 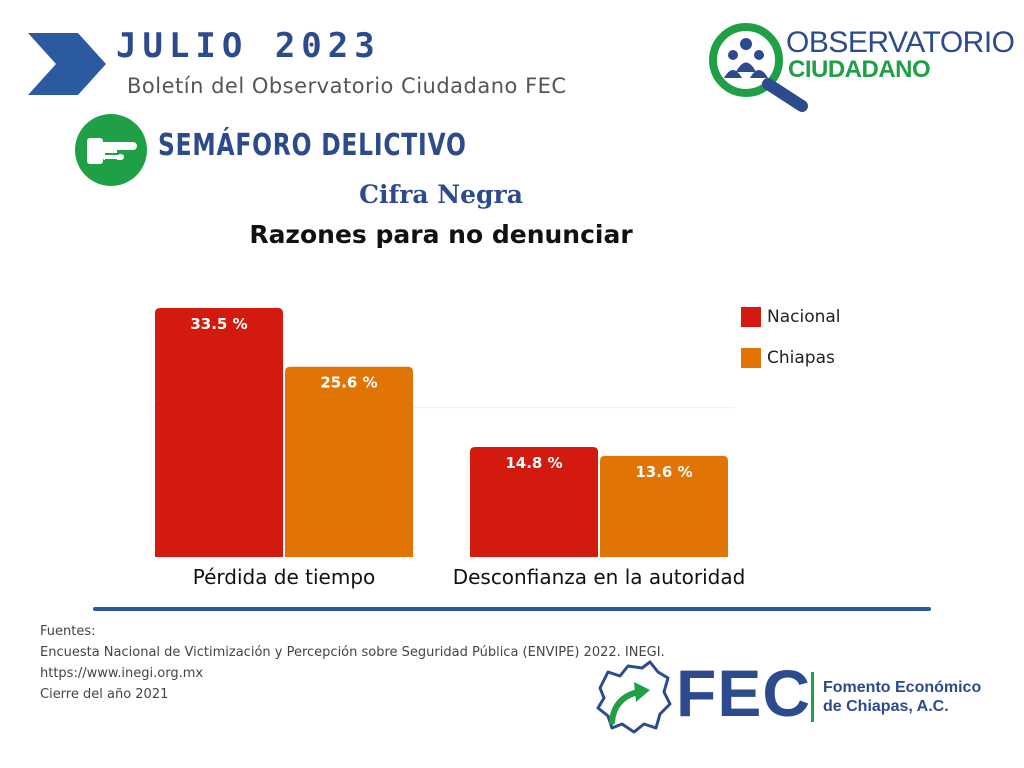 I want to click on legend-label-chiapas: Chiapas, so click(x=801, y=358).